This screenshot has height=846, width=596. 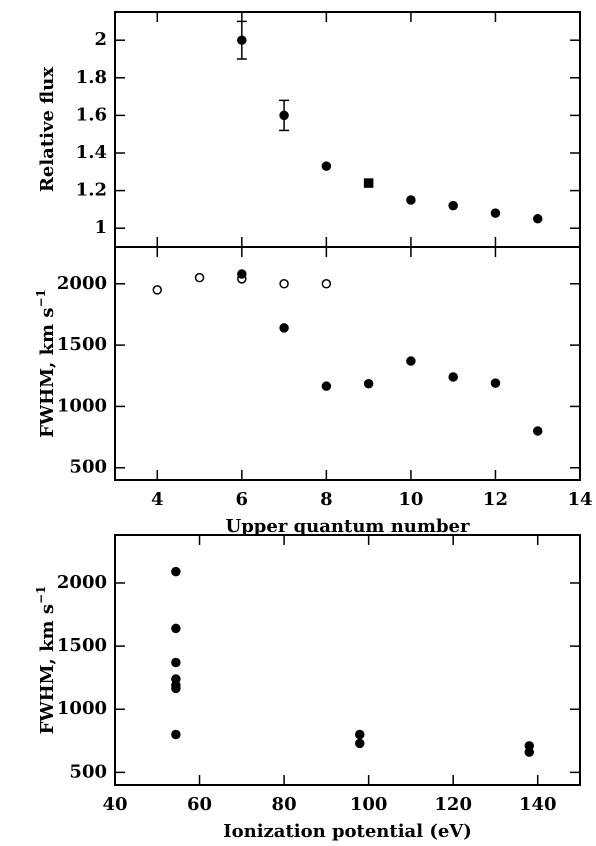 What do you see at coordinates (369, 804) in the screenshot?
I see `x-tick-label: 100` at bounding box center [369, 804].